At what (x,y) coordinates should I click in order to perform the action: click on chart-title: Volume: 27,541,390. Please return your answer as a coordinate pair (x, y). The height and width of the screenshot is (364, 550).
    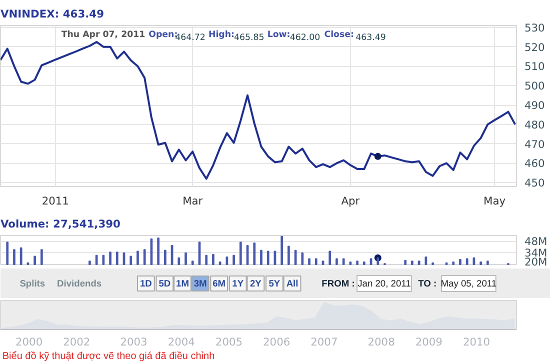
    Looking at the image, I should click on (60, 224).